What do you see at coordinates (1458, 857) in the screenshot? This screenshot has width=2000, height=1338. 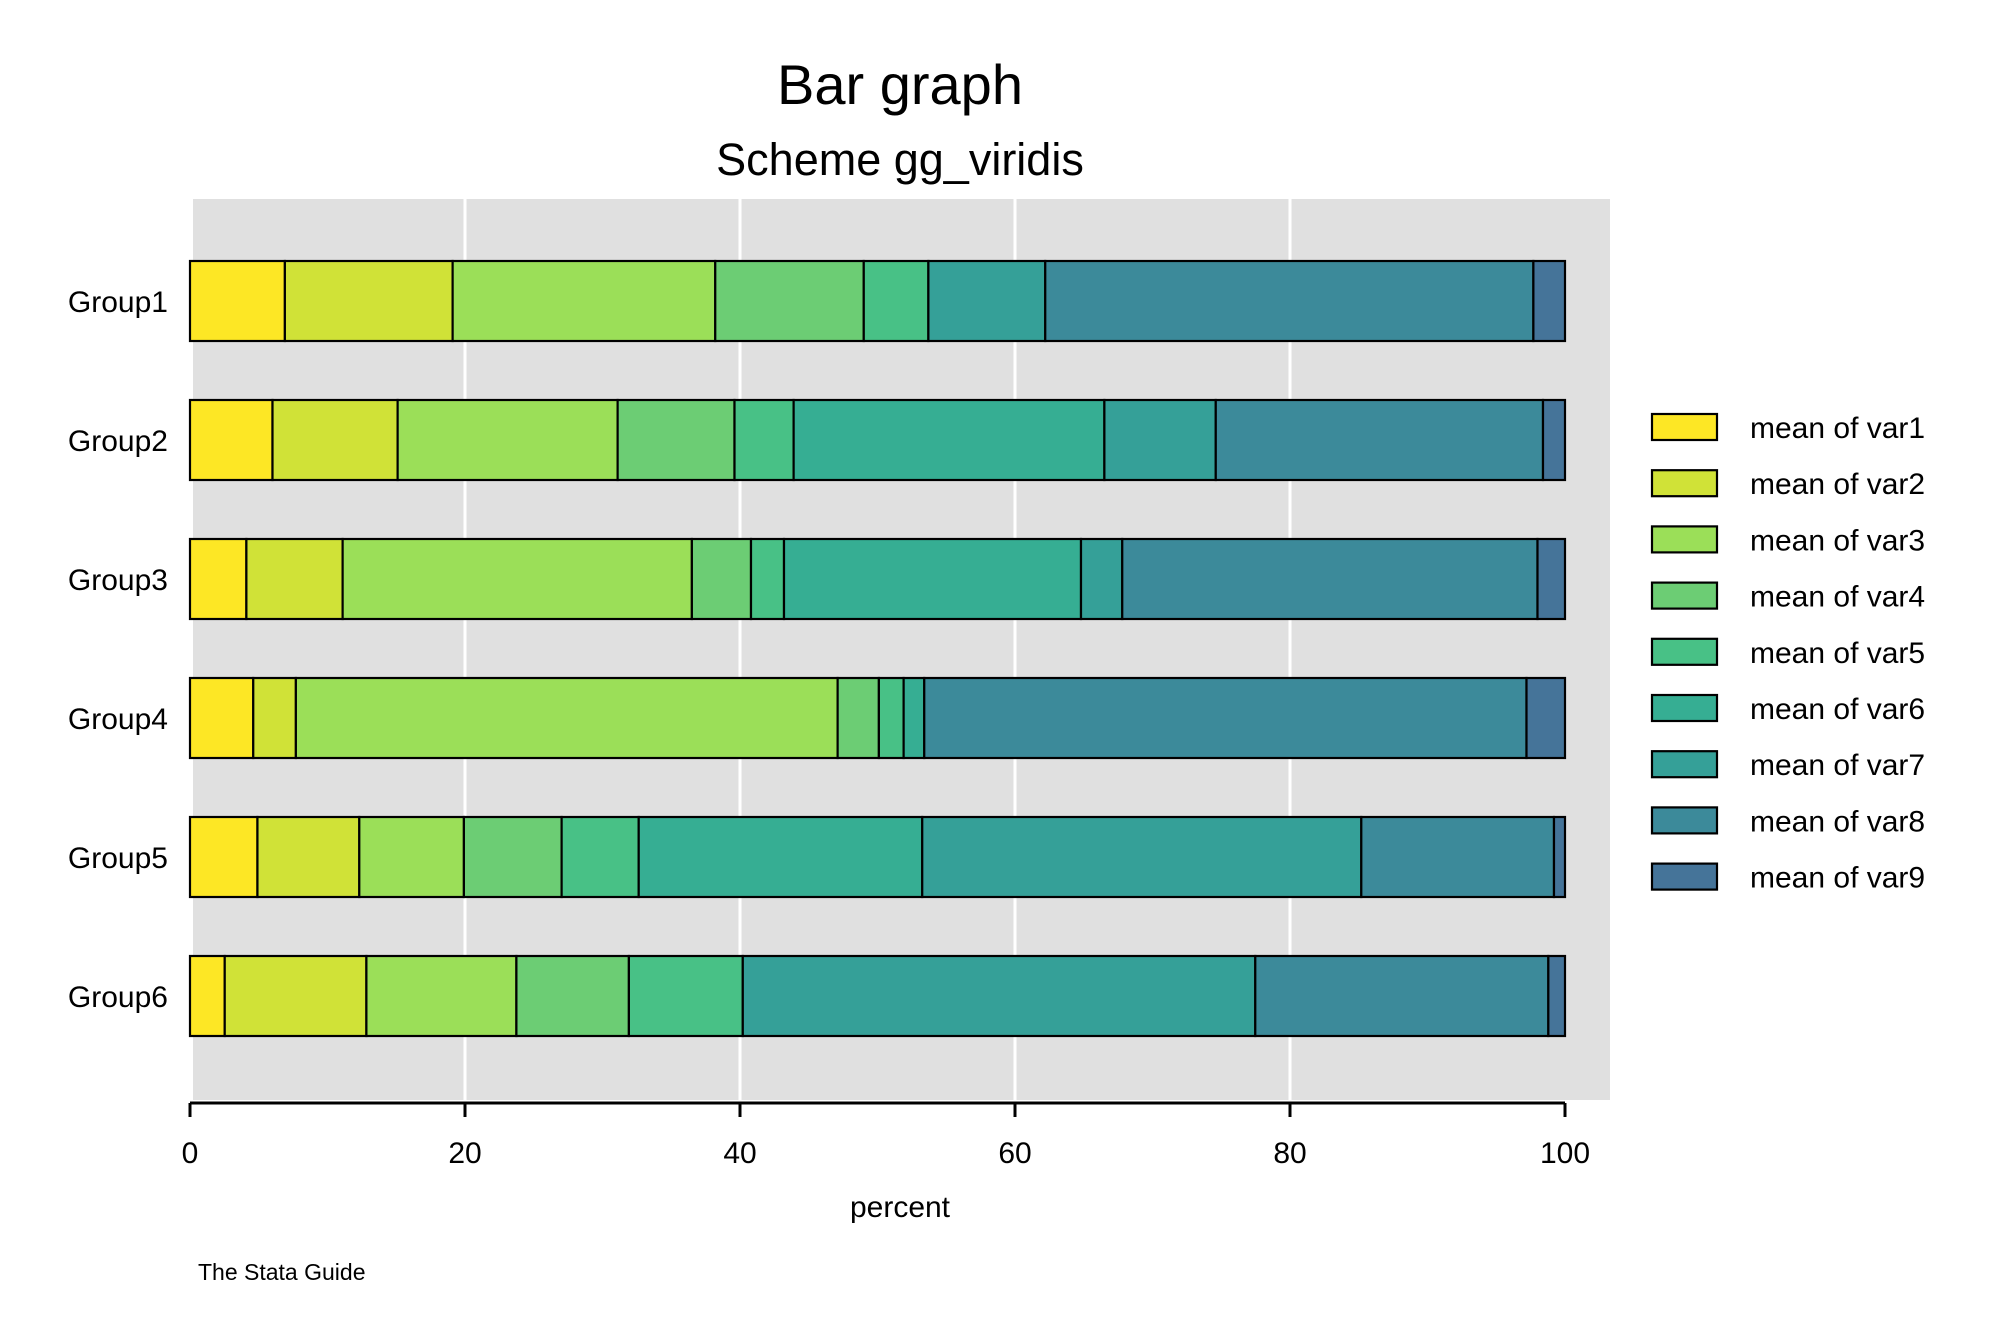 I see `bar-group5-var8` at bounding box center [1458, 857].